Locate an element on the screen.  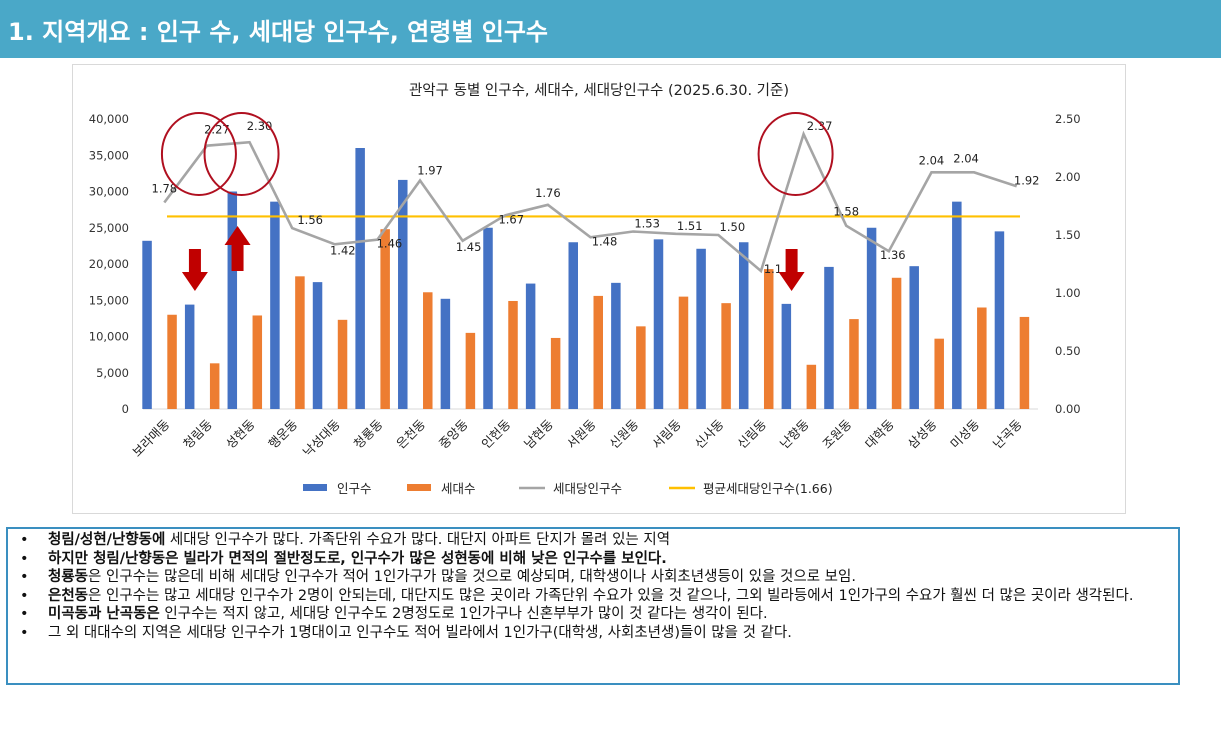
data-label: 1.1 is located at coordinates (773, 269).